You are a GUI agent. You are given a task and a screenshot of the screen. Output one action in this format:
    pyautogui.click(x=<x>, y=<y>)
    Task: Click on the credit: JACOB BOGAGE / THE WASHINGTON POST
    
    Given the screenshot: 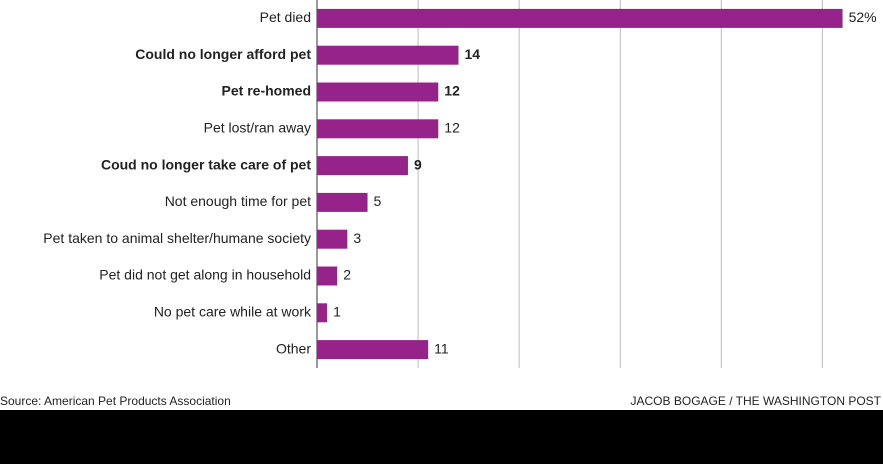 What is the action you would take?
    pyautogui.click(x=756, y=401)
    